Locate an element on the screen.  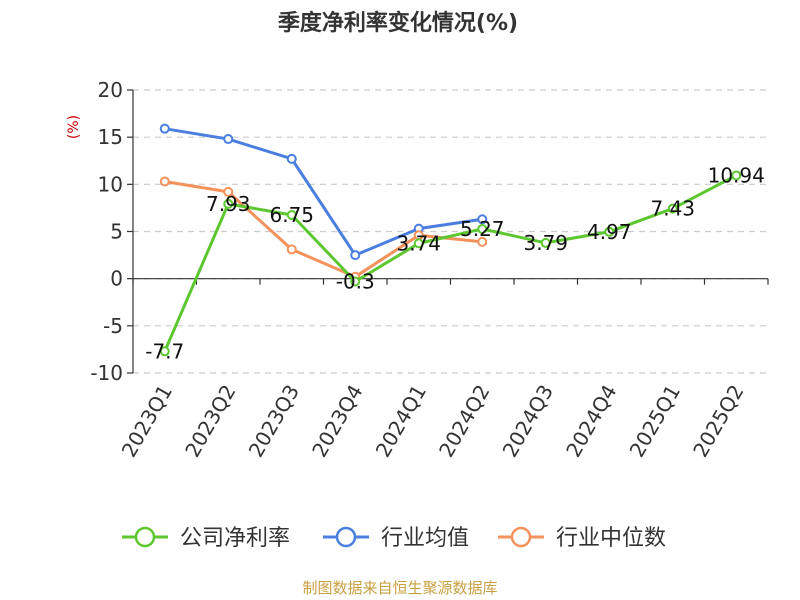
y-tick-label: 10 is located at coordinates (110, 184).